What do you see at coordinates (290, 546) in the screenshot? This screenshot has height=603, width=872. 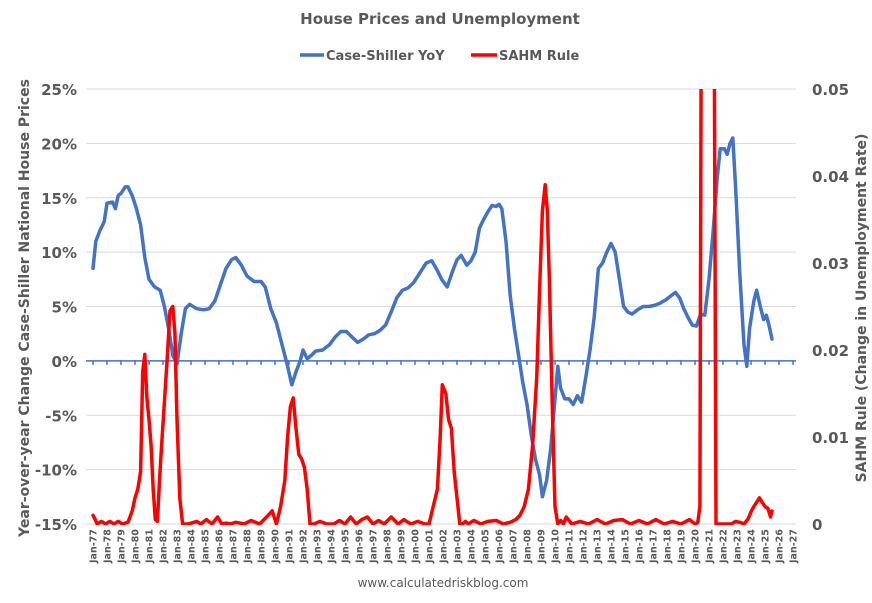 I see `x-tick-label: Jan-91` at bounding box center [290, 546].